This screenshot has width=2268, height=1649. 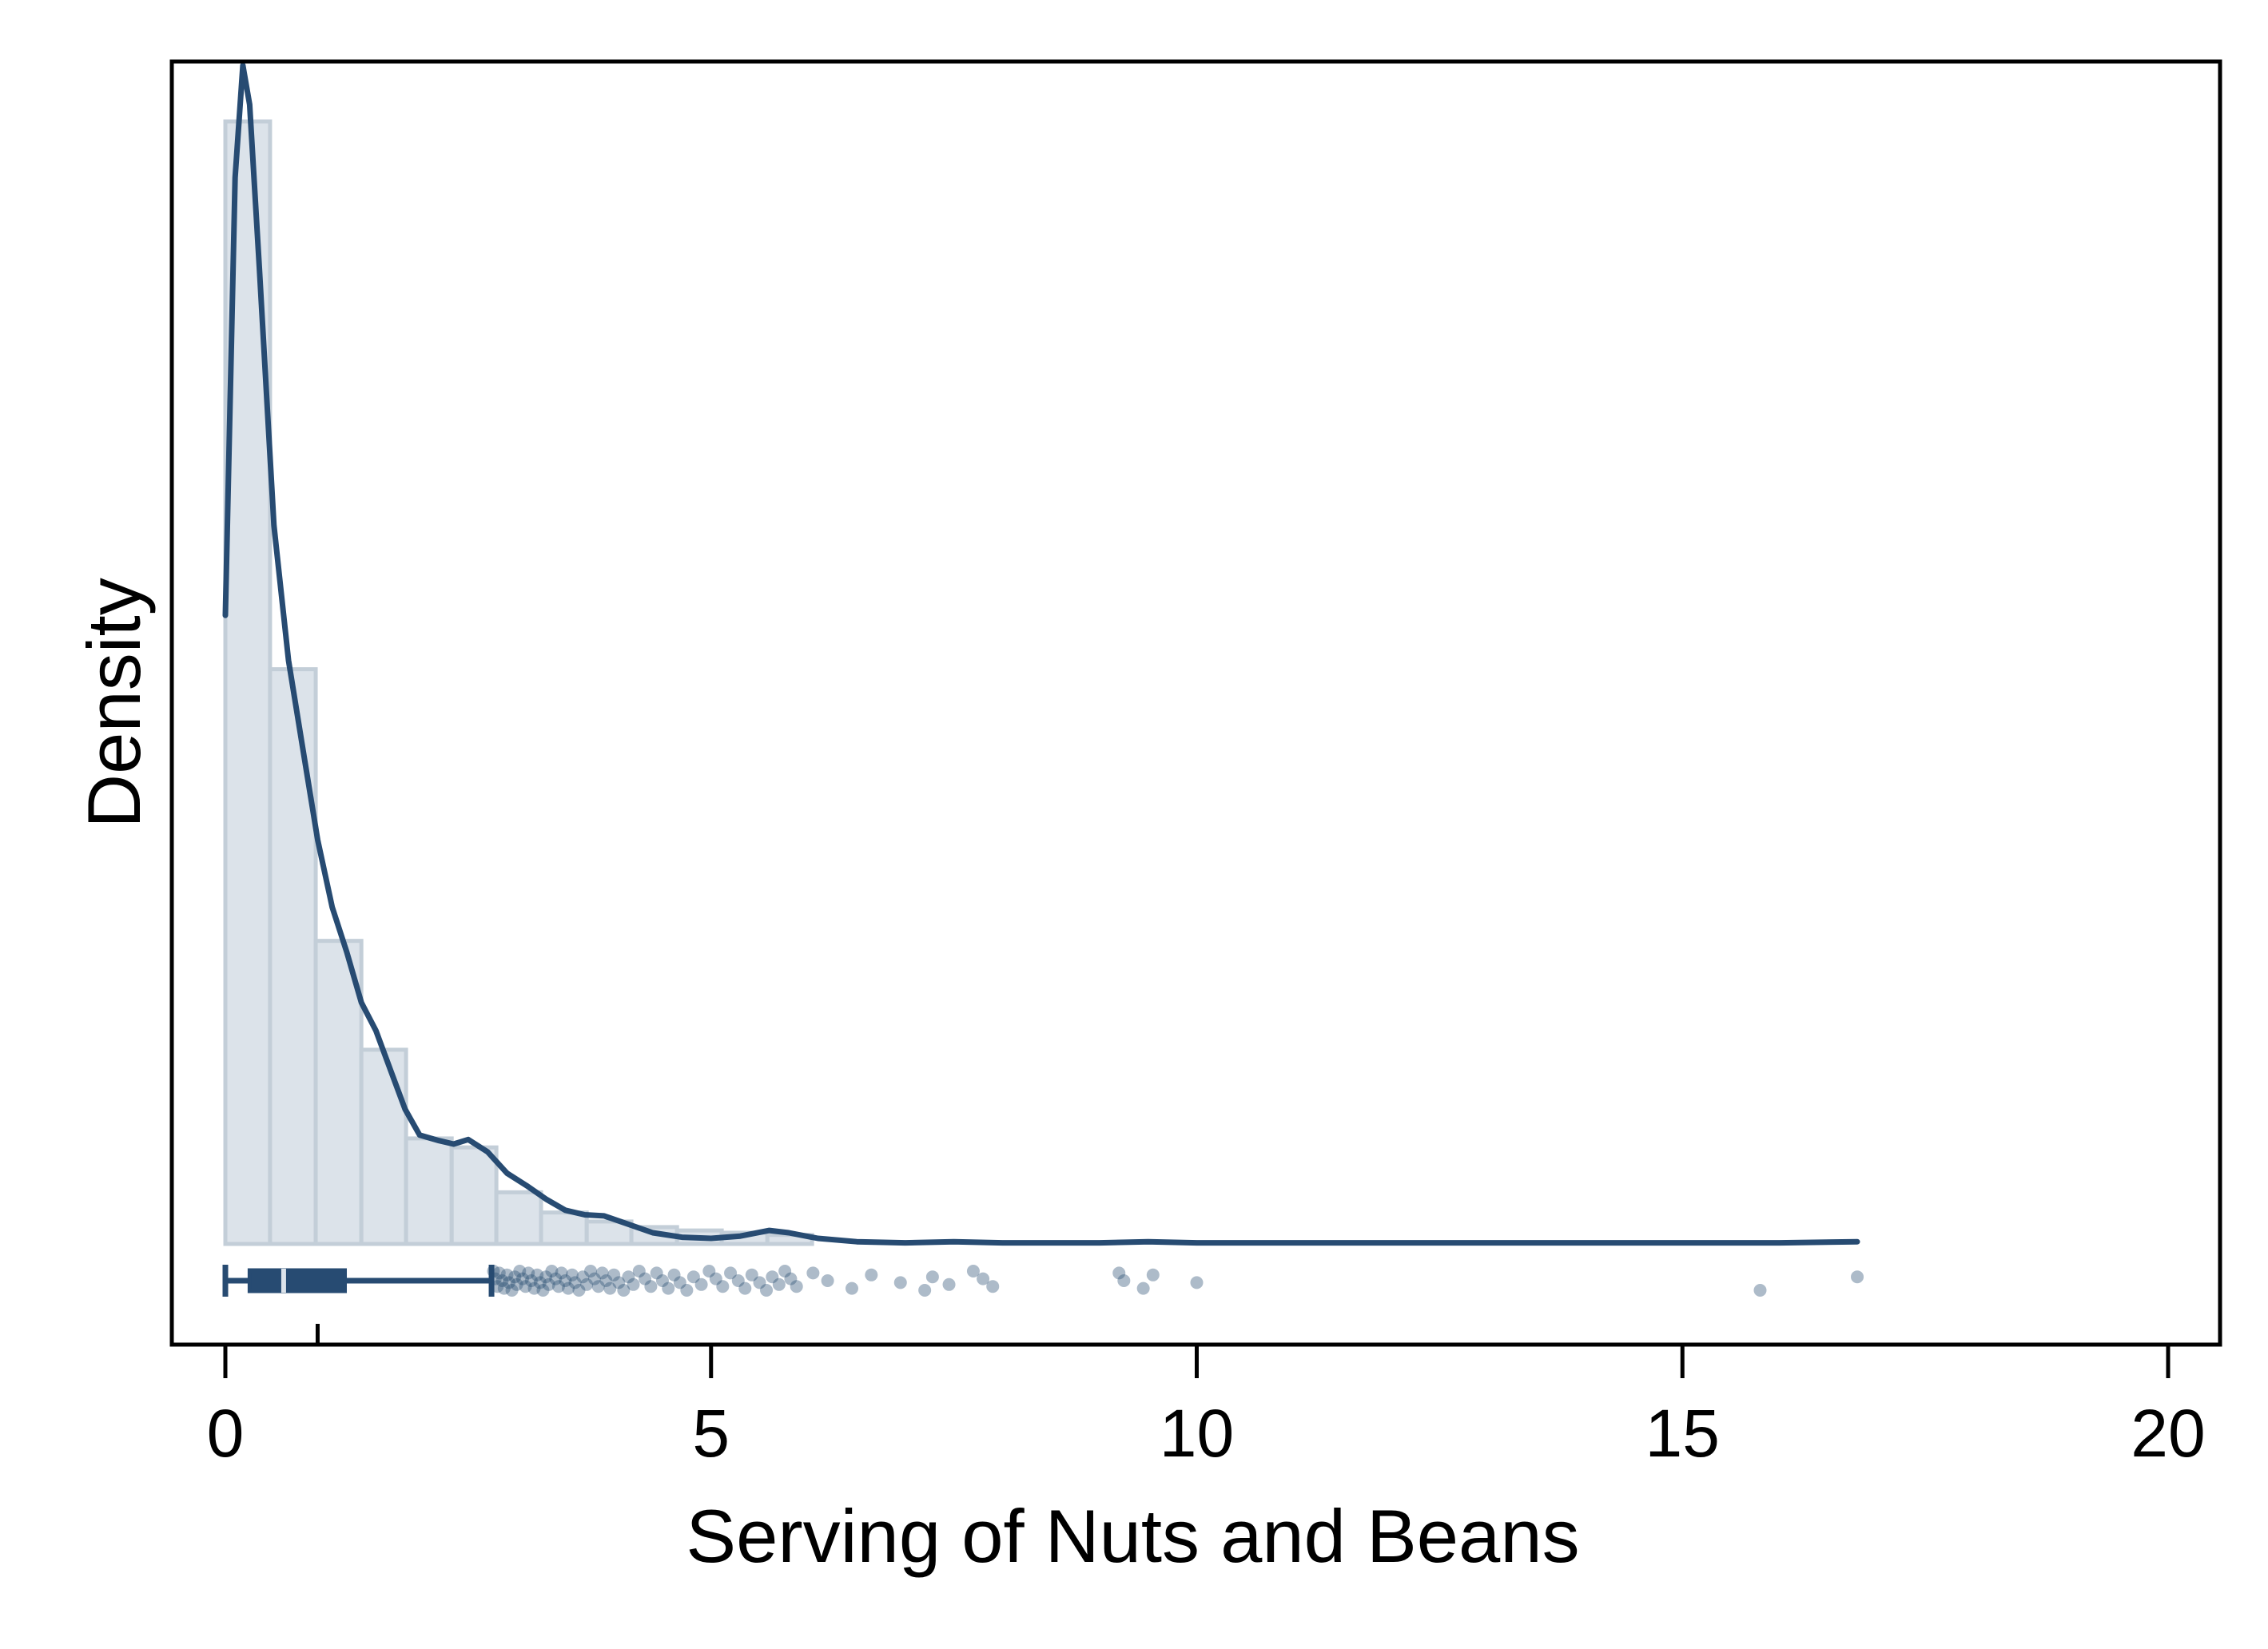 What do you see at coordinates (314, 1280) in the screenshot?
I see `boxplot-box-upper` at bounding box center [314, 1280].